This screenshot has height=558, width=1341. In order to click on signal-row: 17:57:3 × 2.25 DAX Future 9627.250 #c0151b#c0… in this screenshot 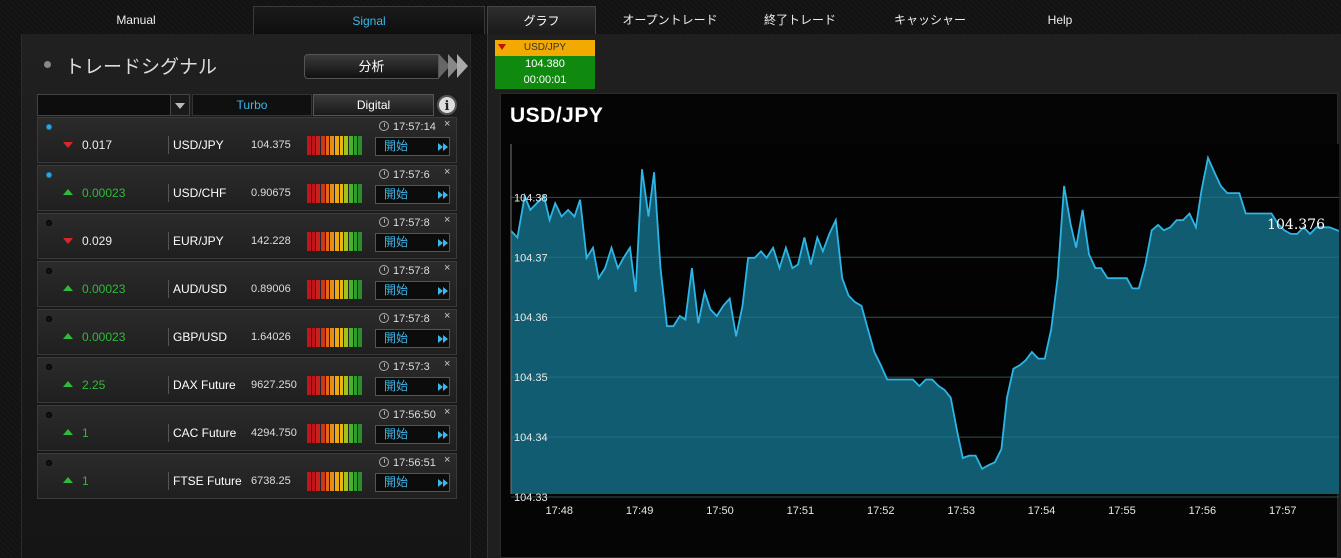, I will do `click(247, 380)`.